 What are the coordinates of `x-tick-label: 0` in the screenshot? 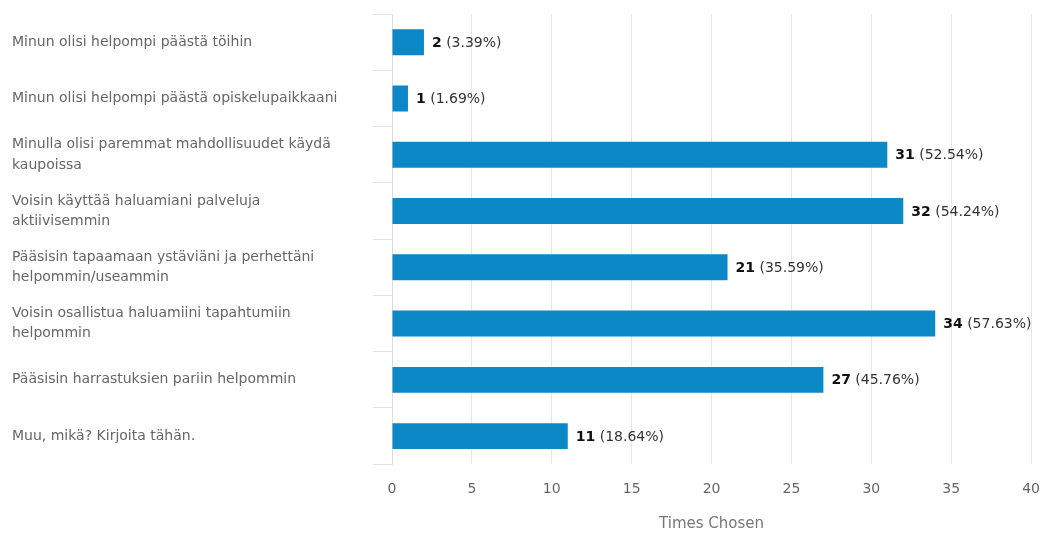 It's located at (392, 488).